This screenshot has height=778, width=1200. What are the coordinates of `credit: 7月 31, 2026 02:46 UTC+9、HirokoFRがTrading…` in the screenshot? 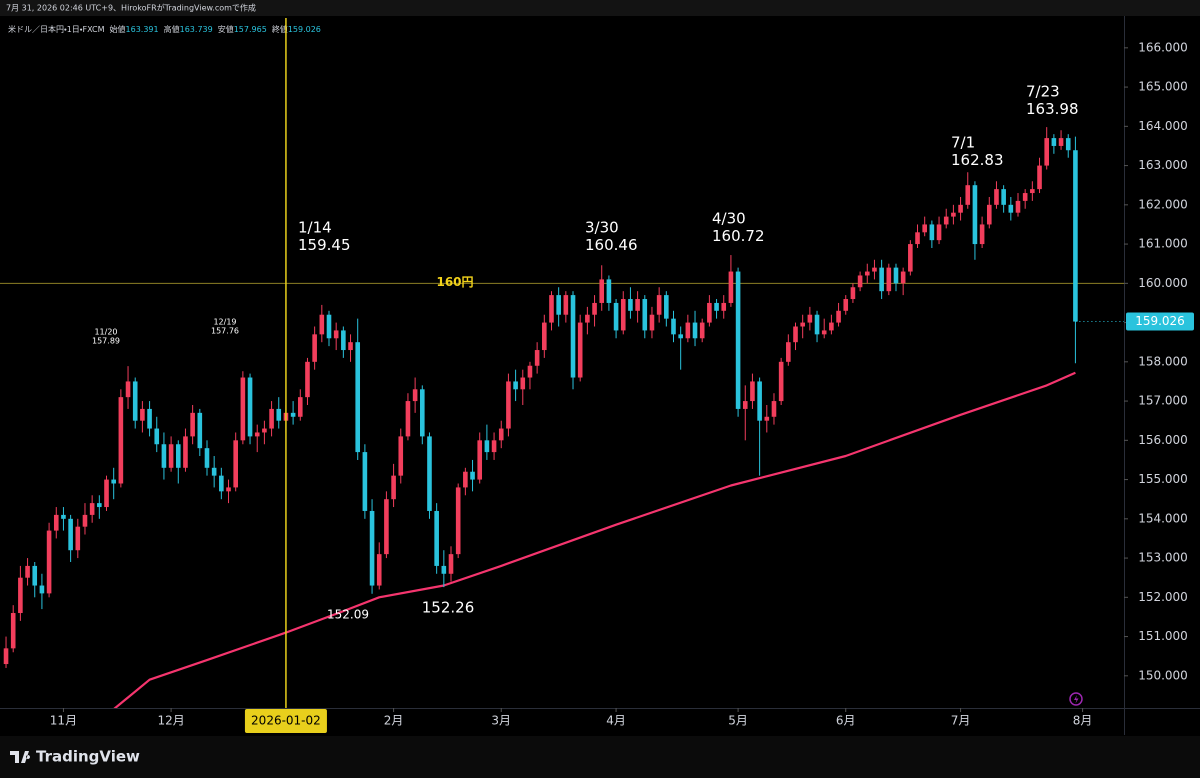 It's located at (131, 8).